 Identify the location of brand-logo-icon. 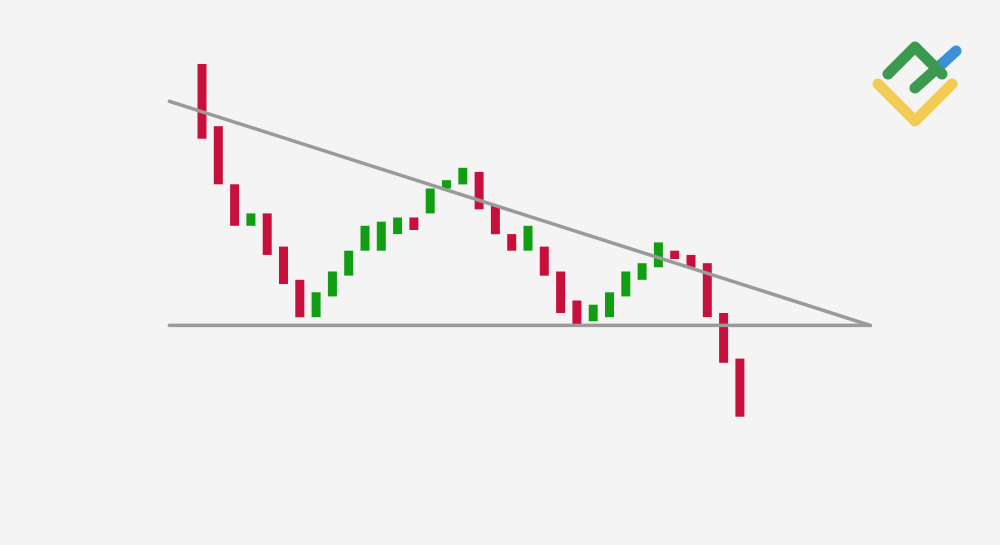
(917, 84).